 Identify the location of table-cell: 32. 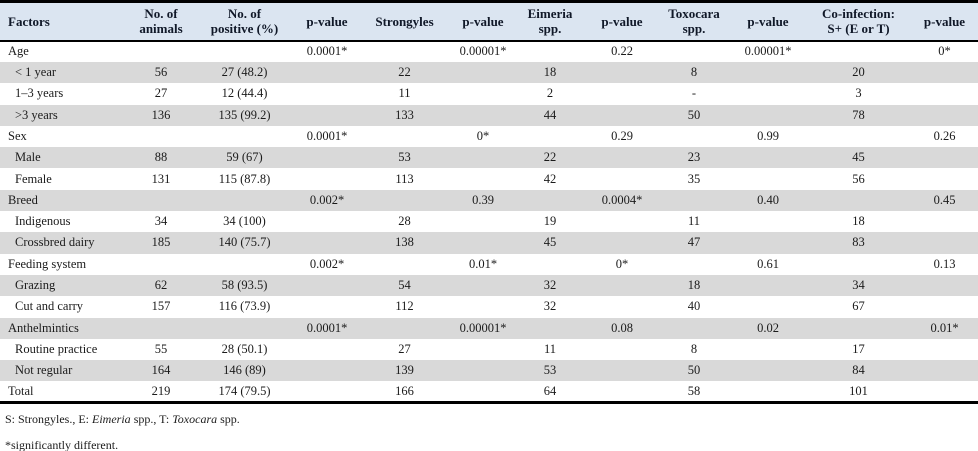
(550, 306).